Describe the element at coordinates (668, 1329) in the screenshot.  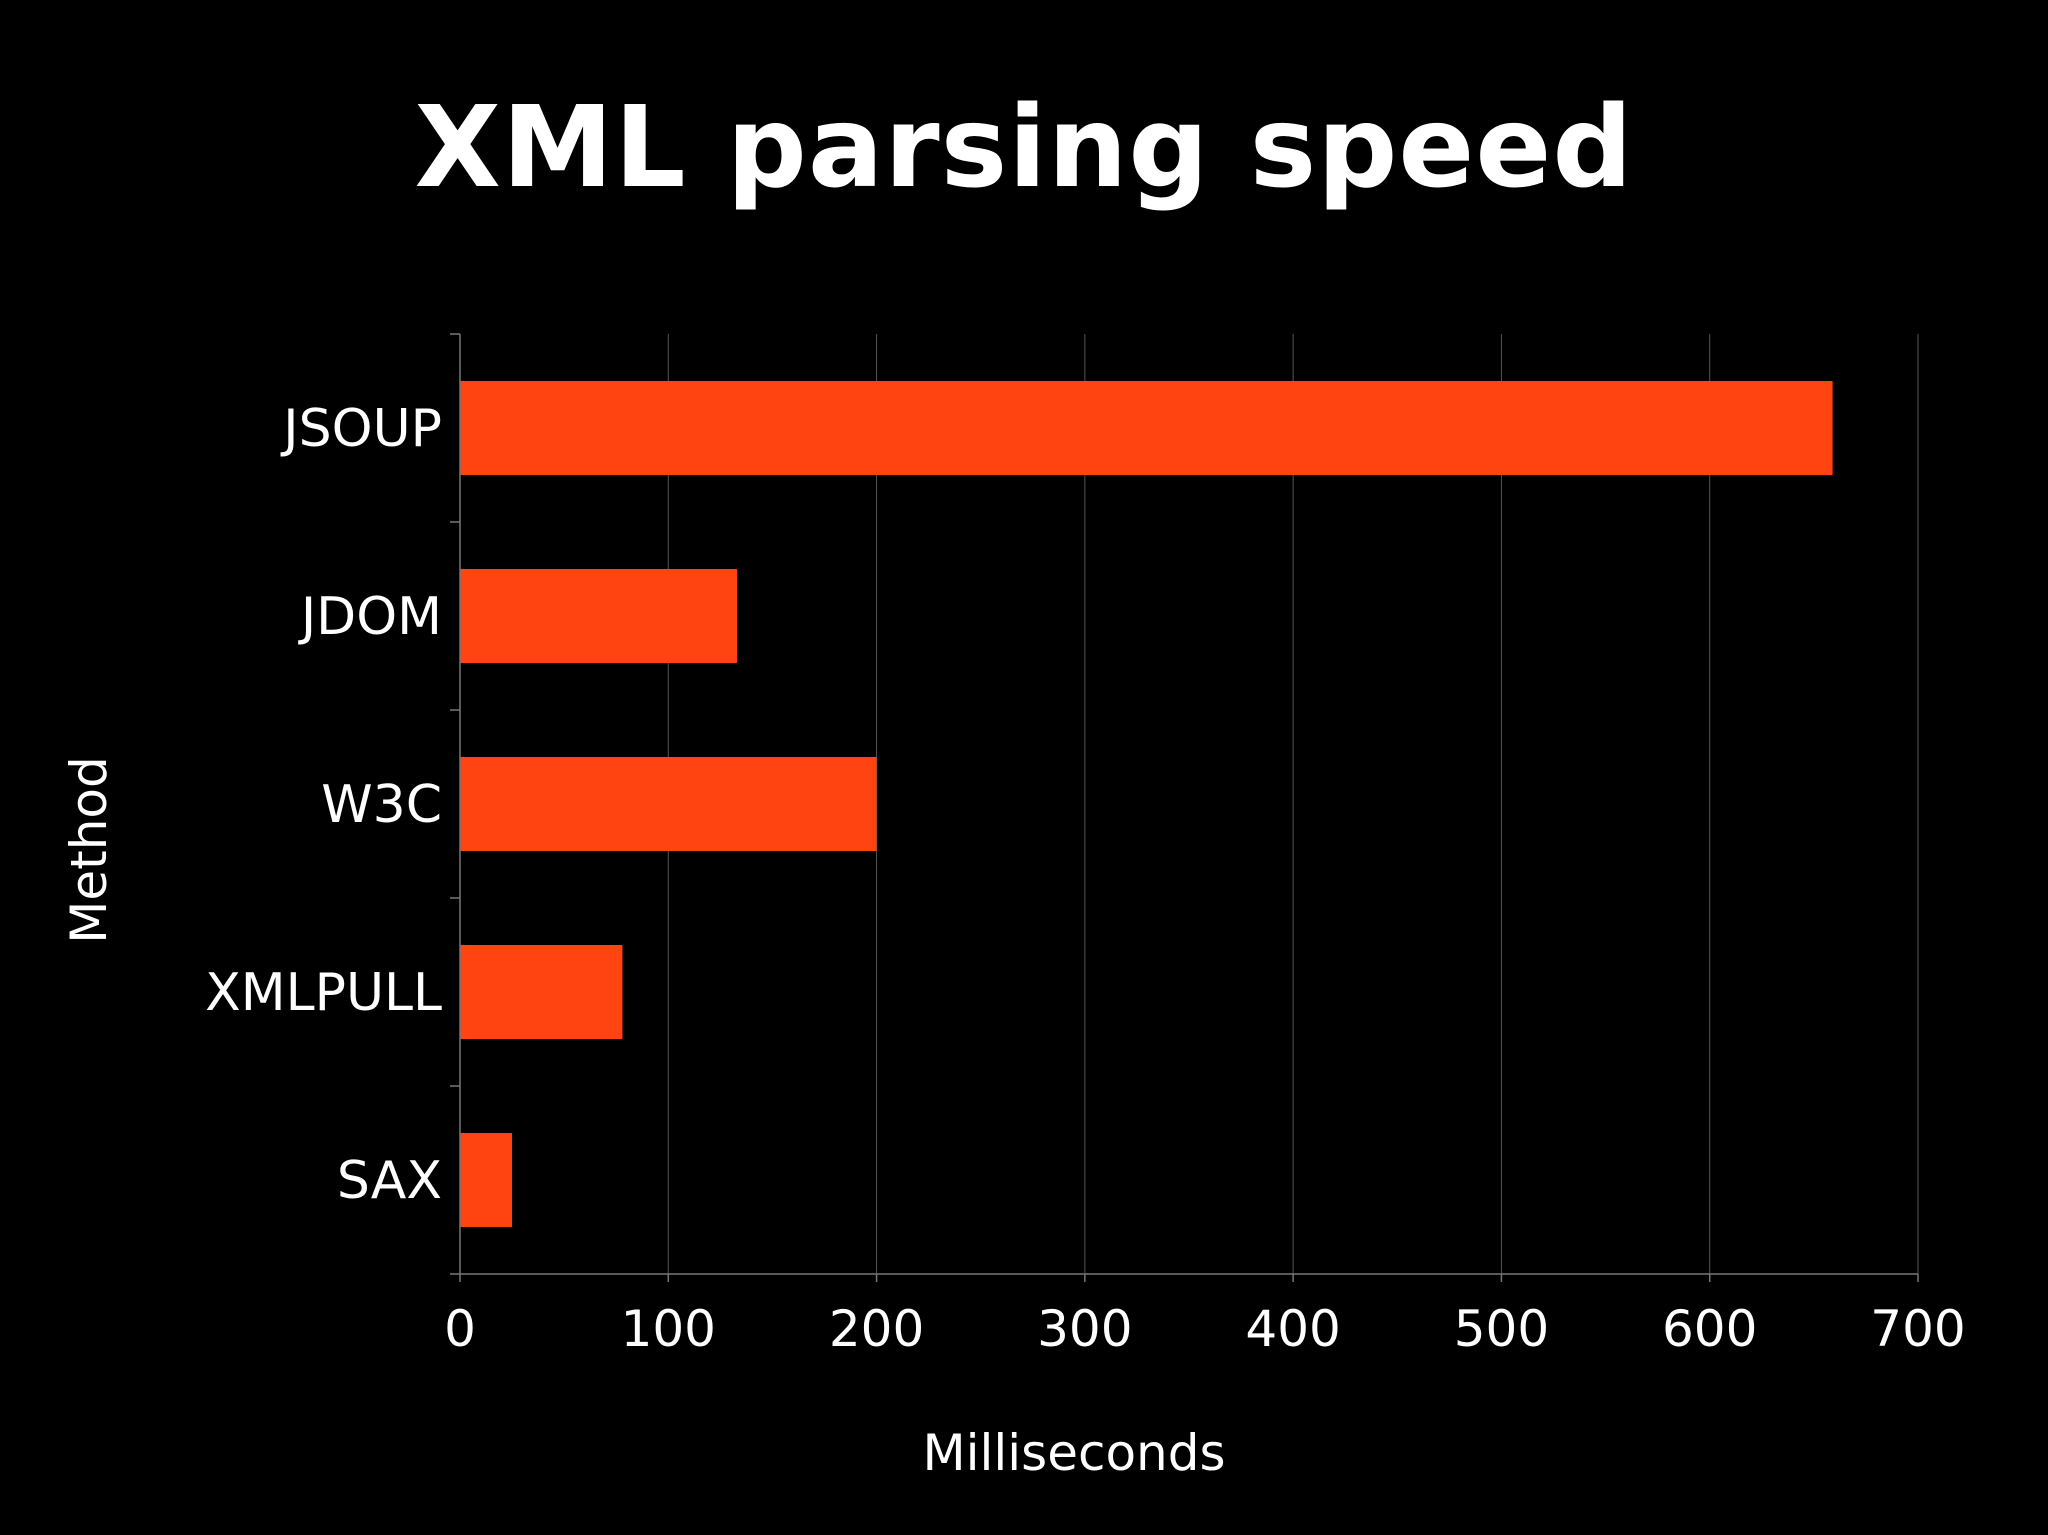
I see `x-tick-label: 100` at that location.